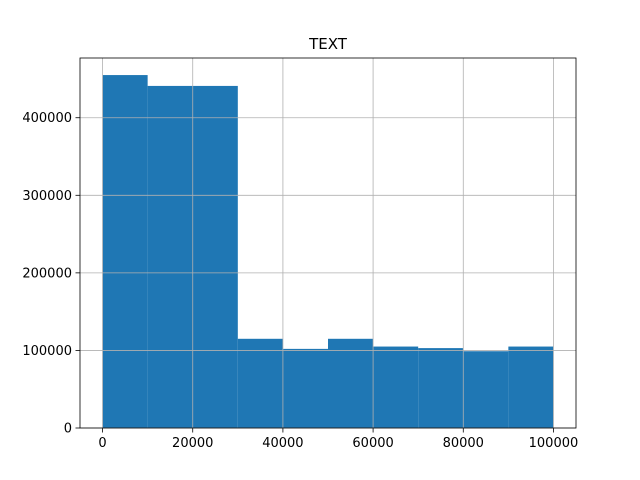 This screenshot has width=640, height=480. I want to click on y-tick-label: 0, so click(68, 429).